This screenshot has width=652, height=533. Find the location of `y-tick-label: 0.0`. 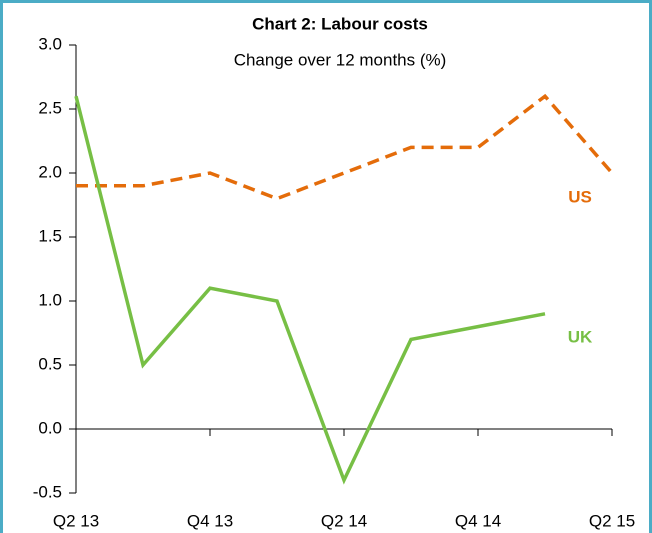

y-tick-label: 0.0 is located at coordinates (50, 427).